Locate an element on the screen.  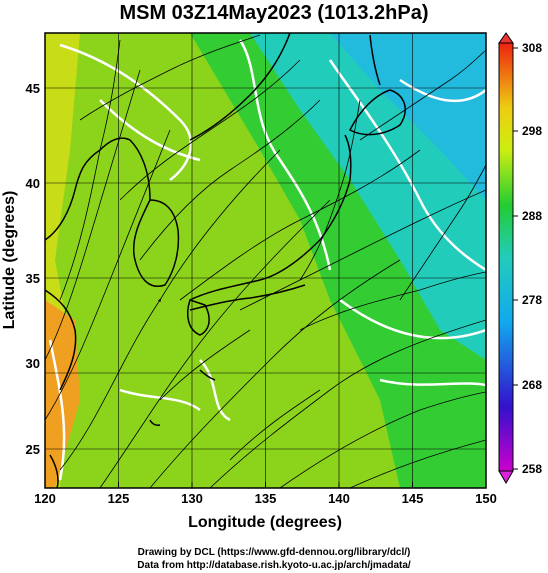
colorbar: 308 298 288 278 268 258 is located at coordinates (520, 258).